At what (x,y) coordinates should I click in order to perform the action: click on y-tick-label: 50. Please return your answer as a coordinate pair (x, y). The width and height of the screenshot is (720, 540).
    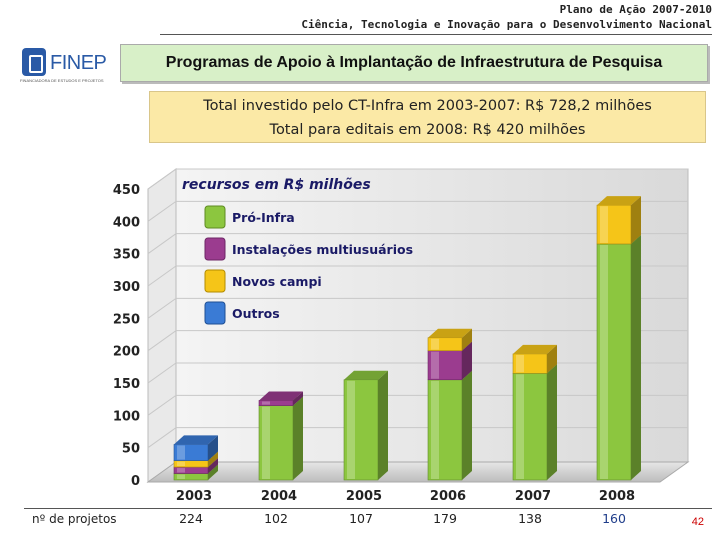
    Looking at the image, I should click on (131, 449).